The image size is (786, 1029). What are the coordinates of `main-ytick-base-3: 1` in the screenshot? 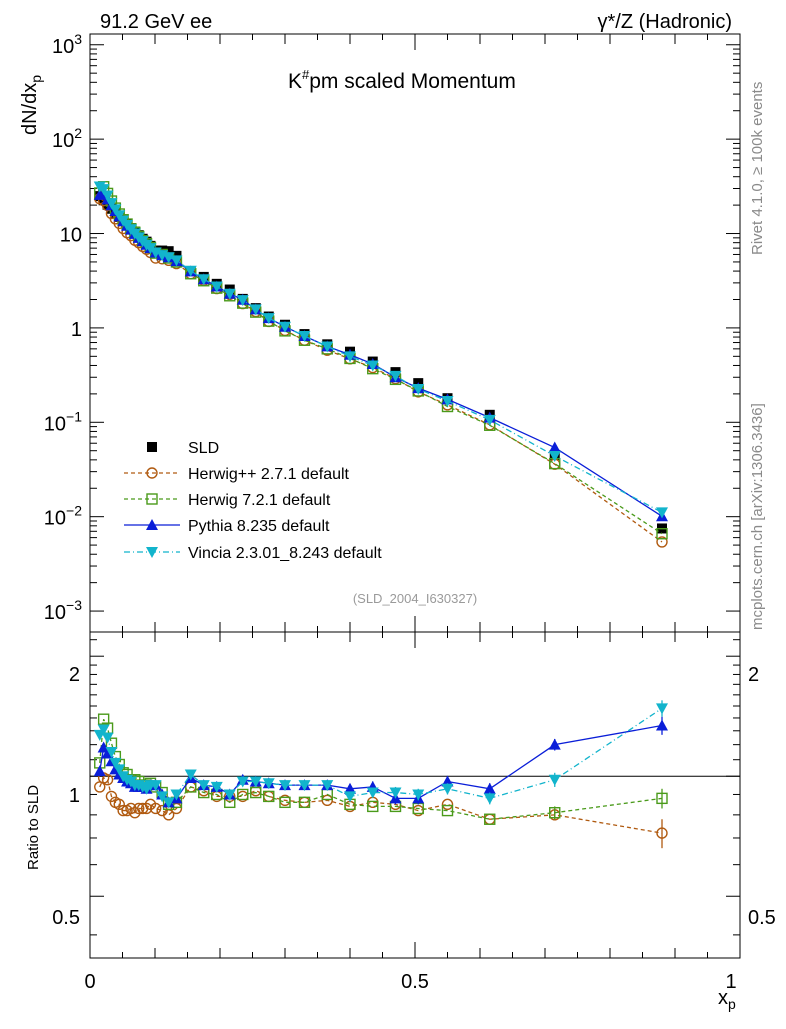 It's located at (76, 330).